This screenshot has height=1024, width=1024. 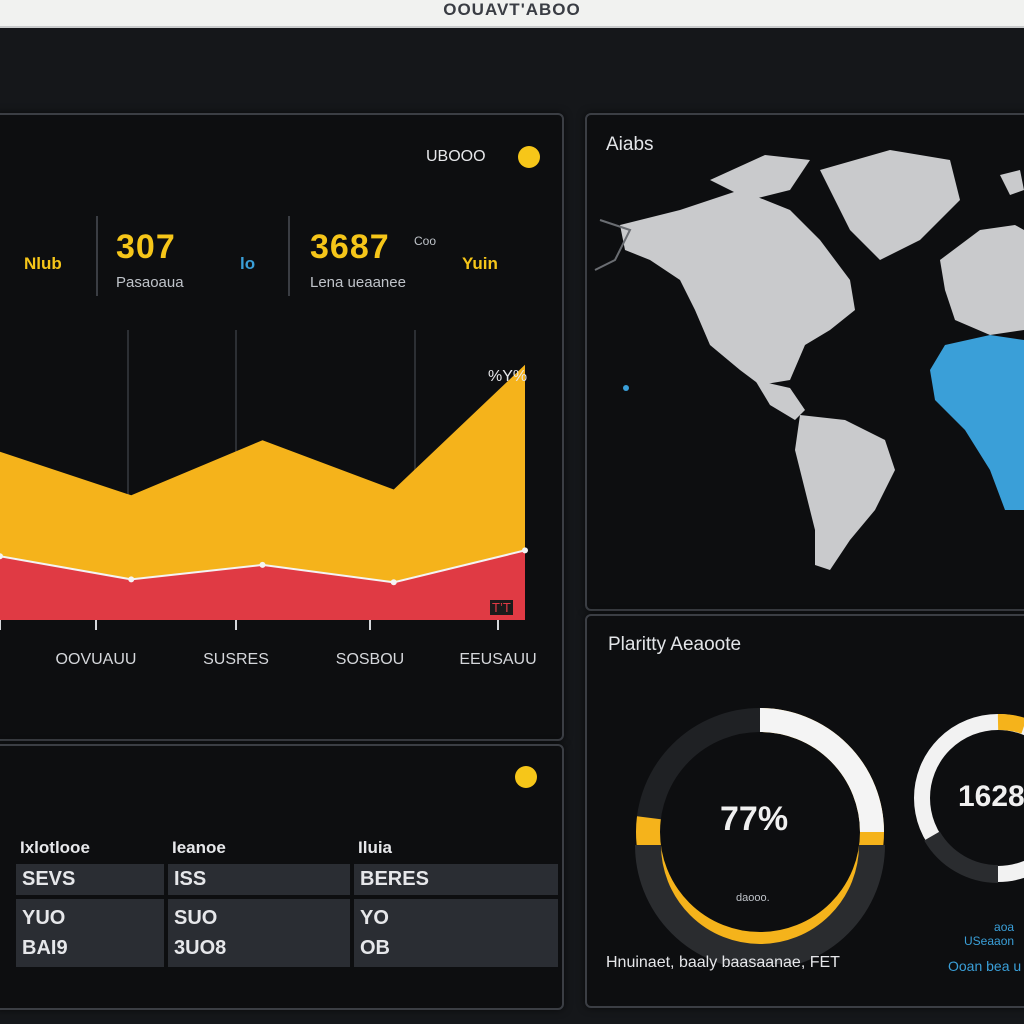 What do you see at coordinates (985, 966) in the screenshot?
I see `donut-caption-bottom: Ooan bea u` at bounding box center [985, 966].